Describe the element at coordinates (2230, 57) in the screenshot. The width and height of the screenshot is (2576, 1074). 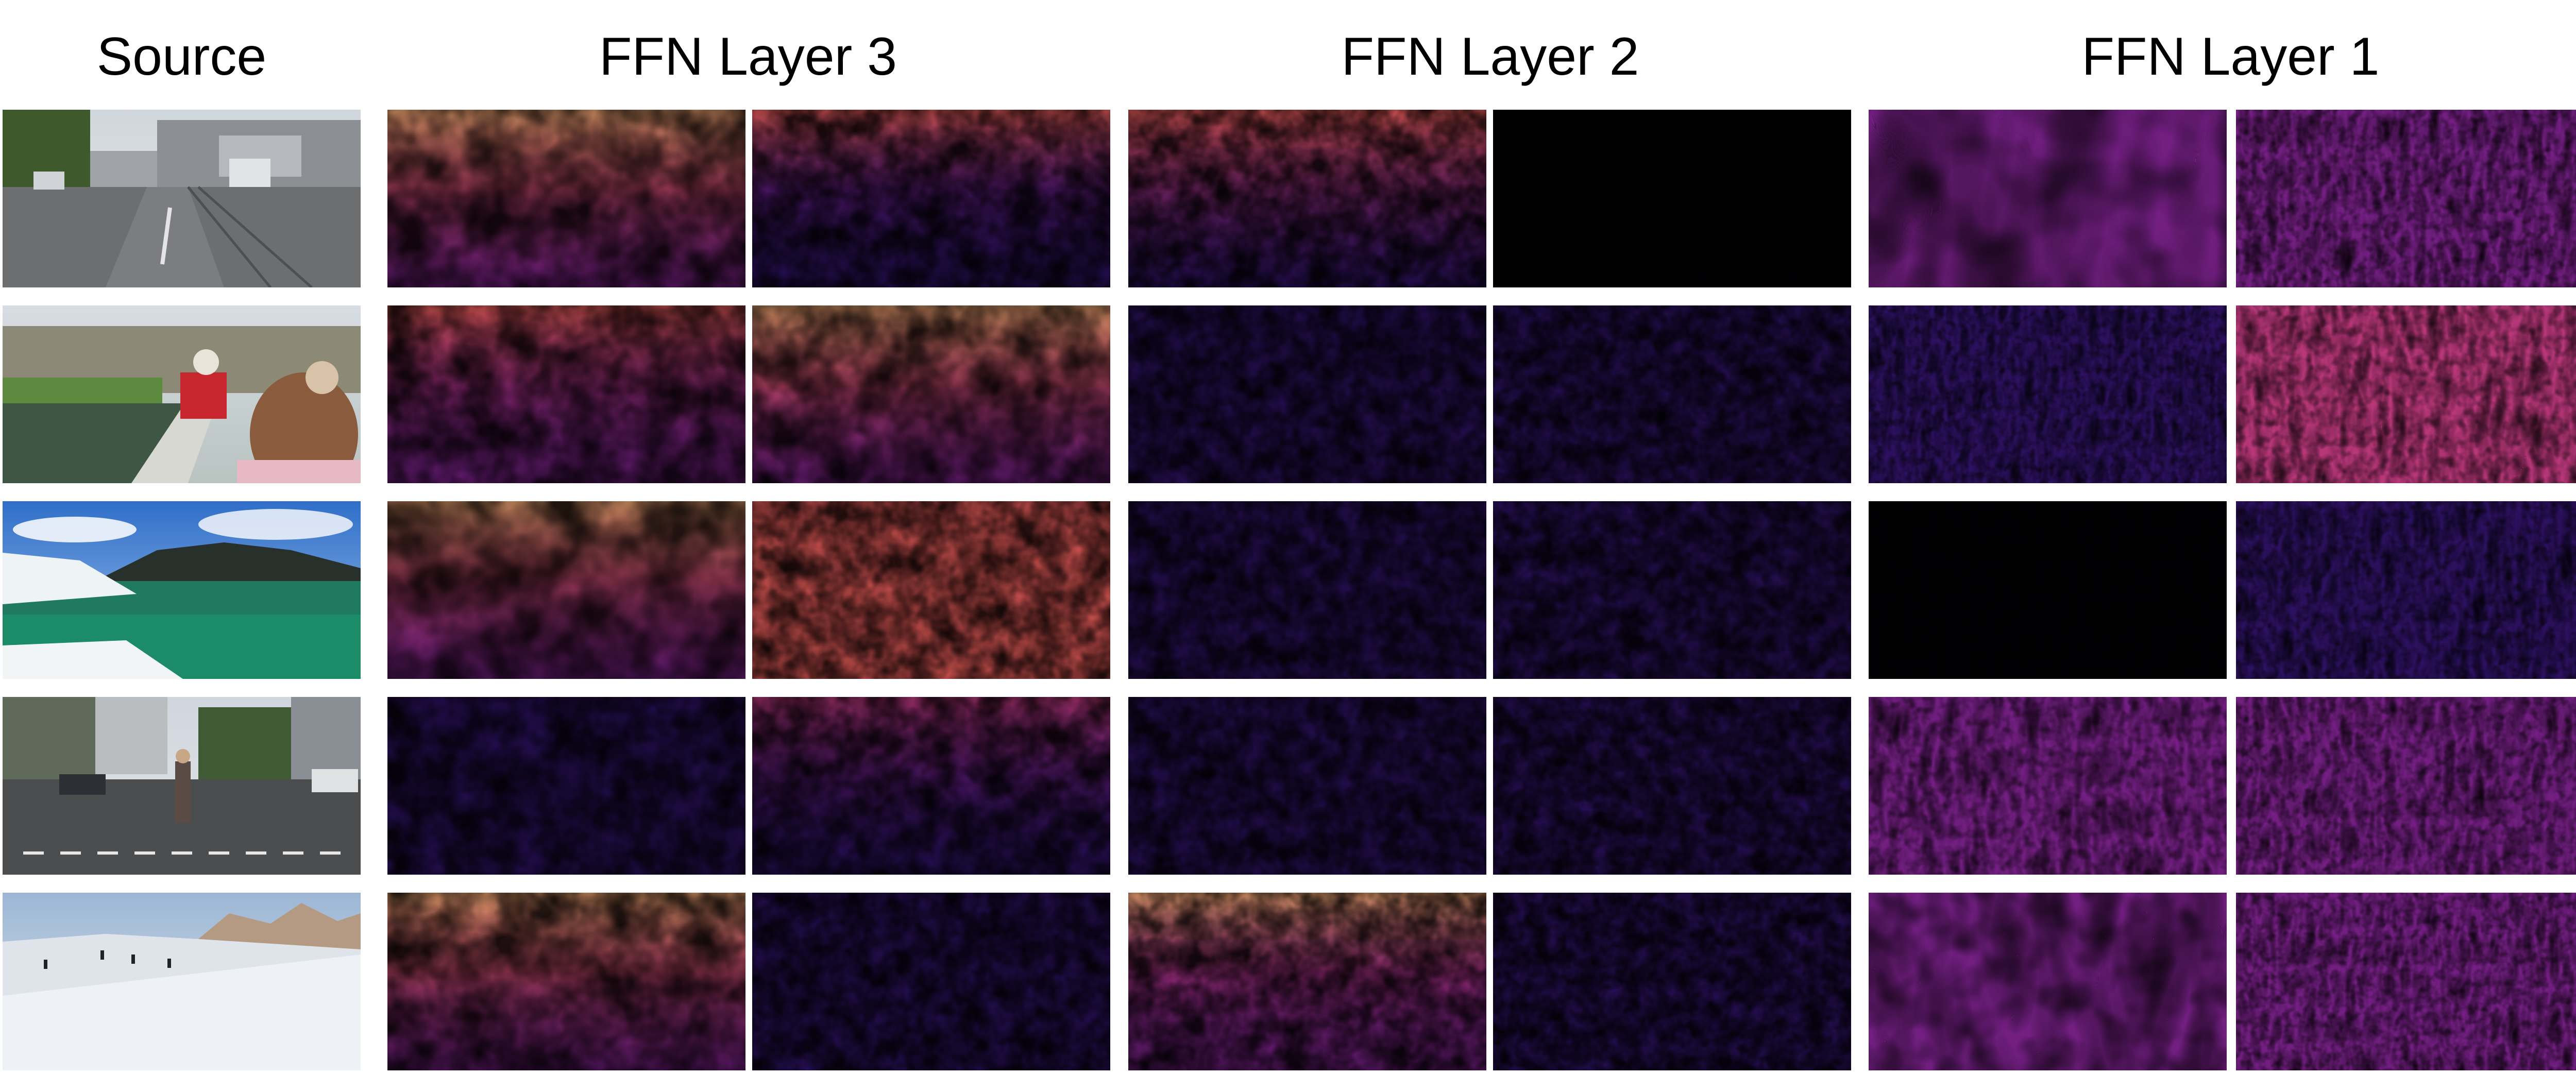
I see `header-ffn-layer-1: FFN Layer 1` at that location.